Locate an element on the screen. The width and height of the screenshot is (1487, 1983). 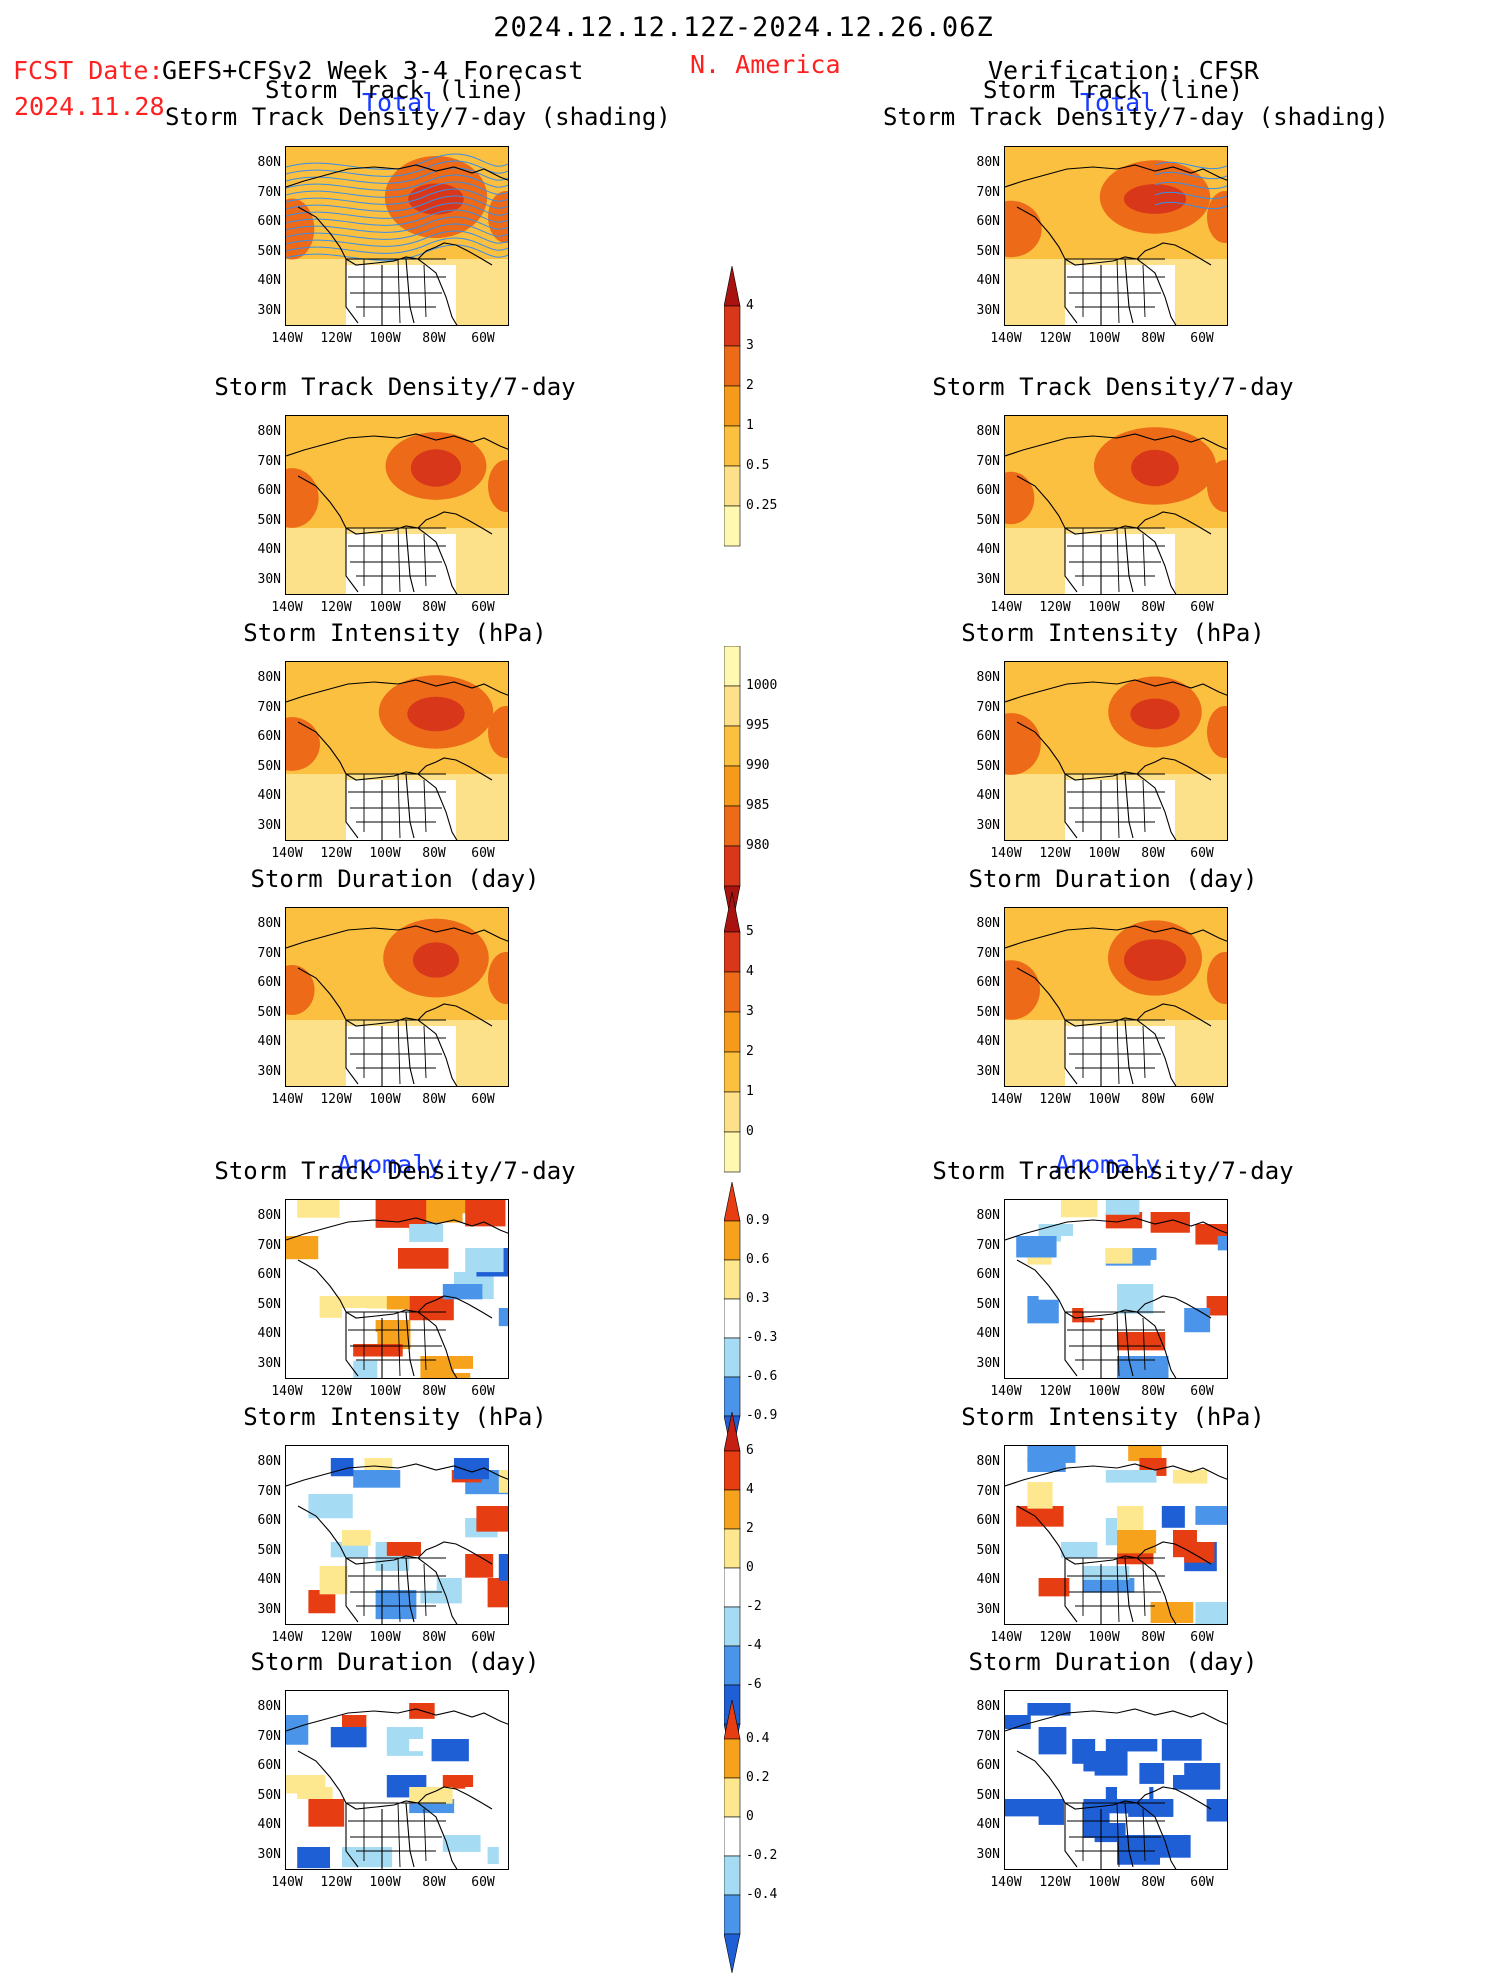
section-total-left: Total is located at coordinates (400, 102).